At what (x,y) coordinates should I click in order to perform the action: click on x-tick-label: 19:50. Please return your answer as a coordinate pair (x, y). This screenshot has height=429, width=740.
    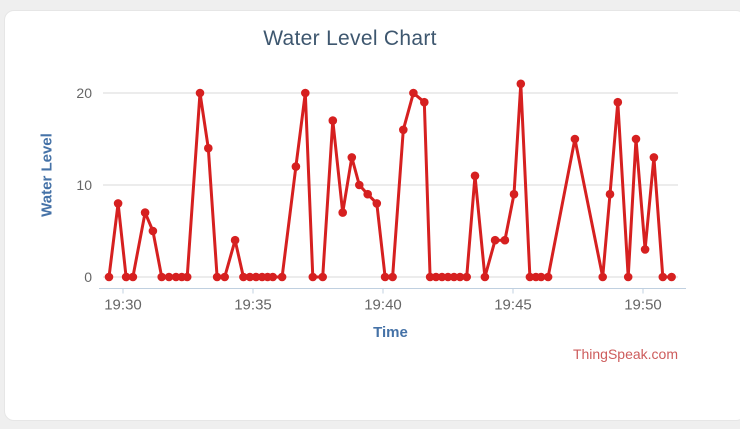
    Looking at the image, I should click on (643, 305).